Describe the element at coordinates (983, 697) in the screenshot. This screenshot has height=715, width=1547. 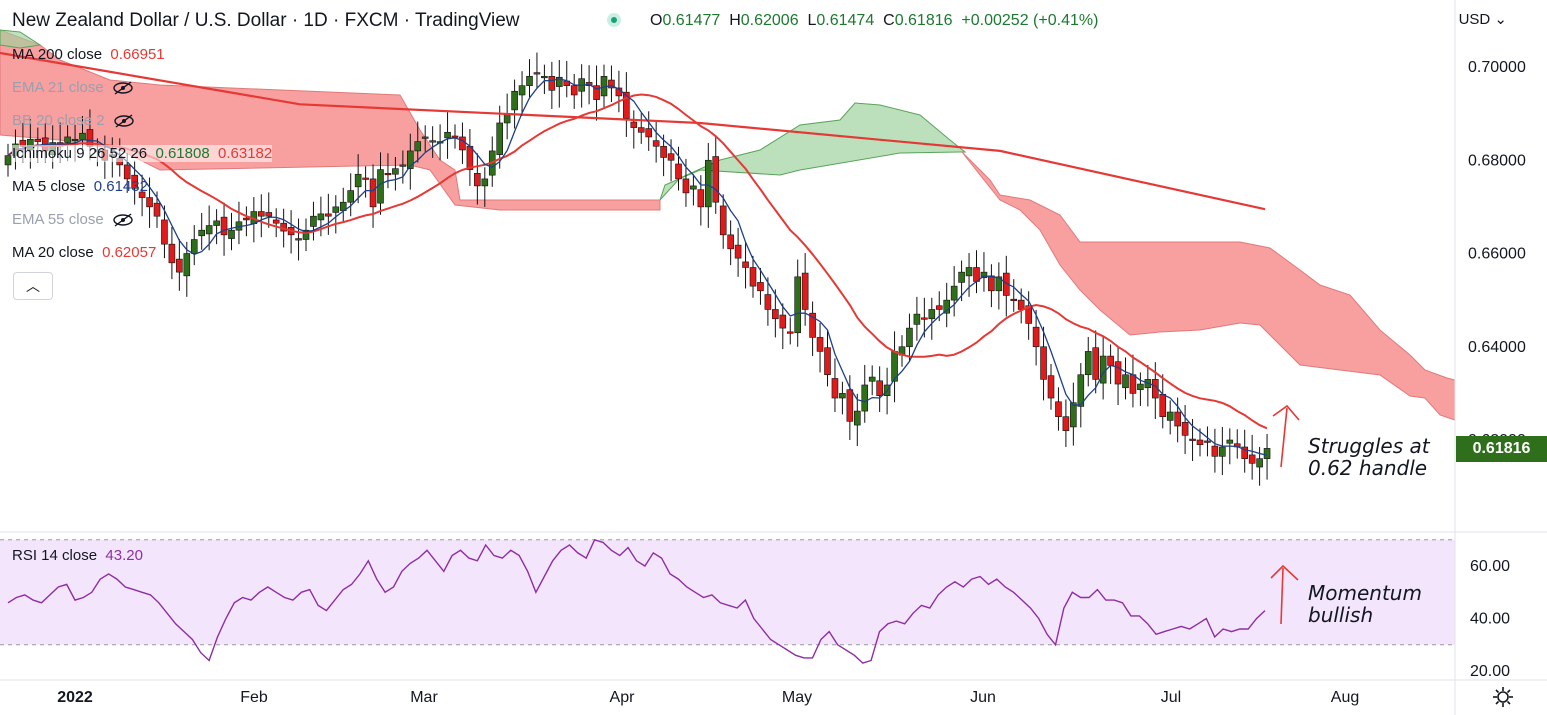
I see `time-tick-label: Jun` at that location.